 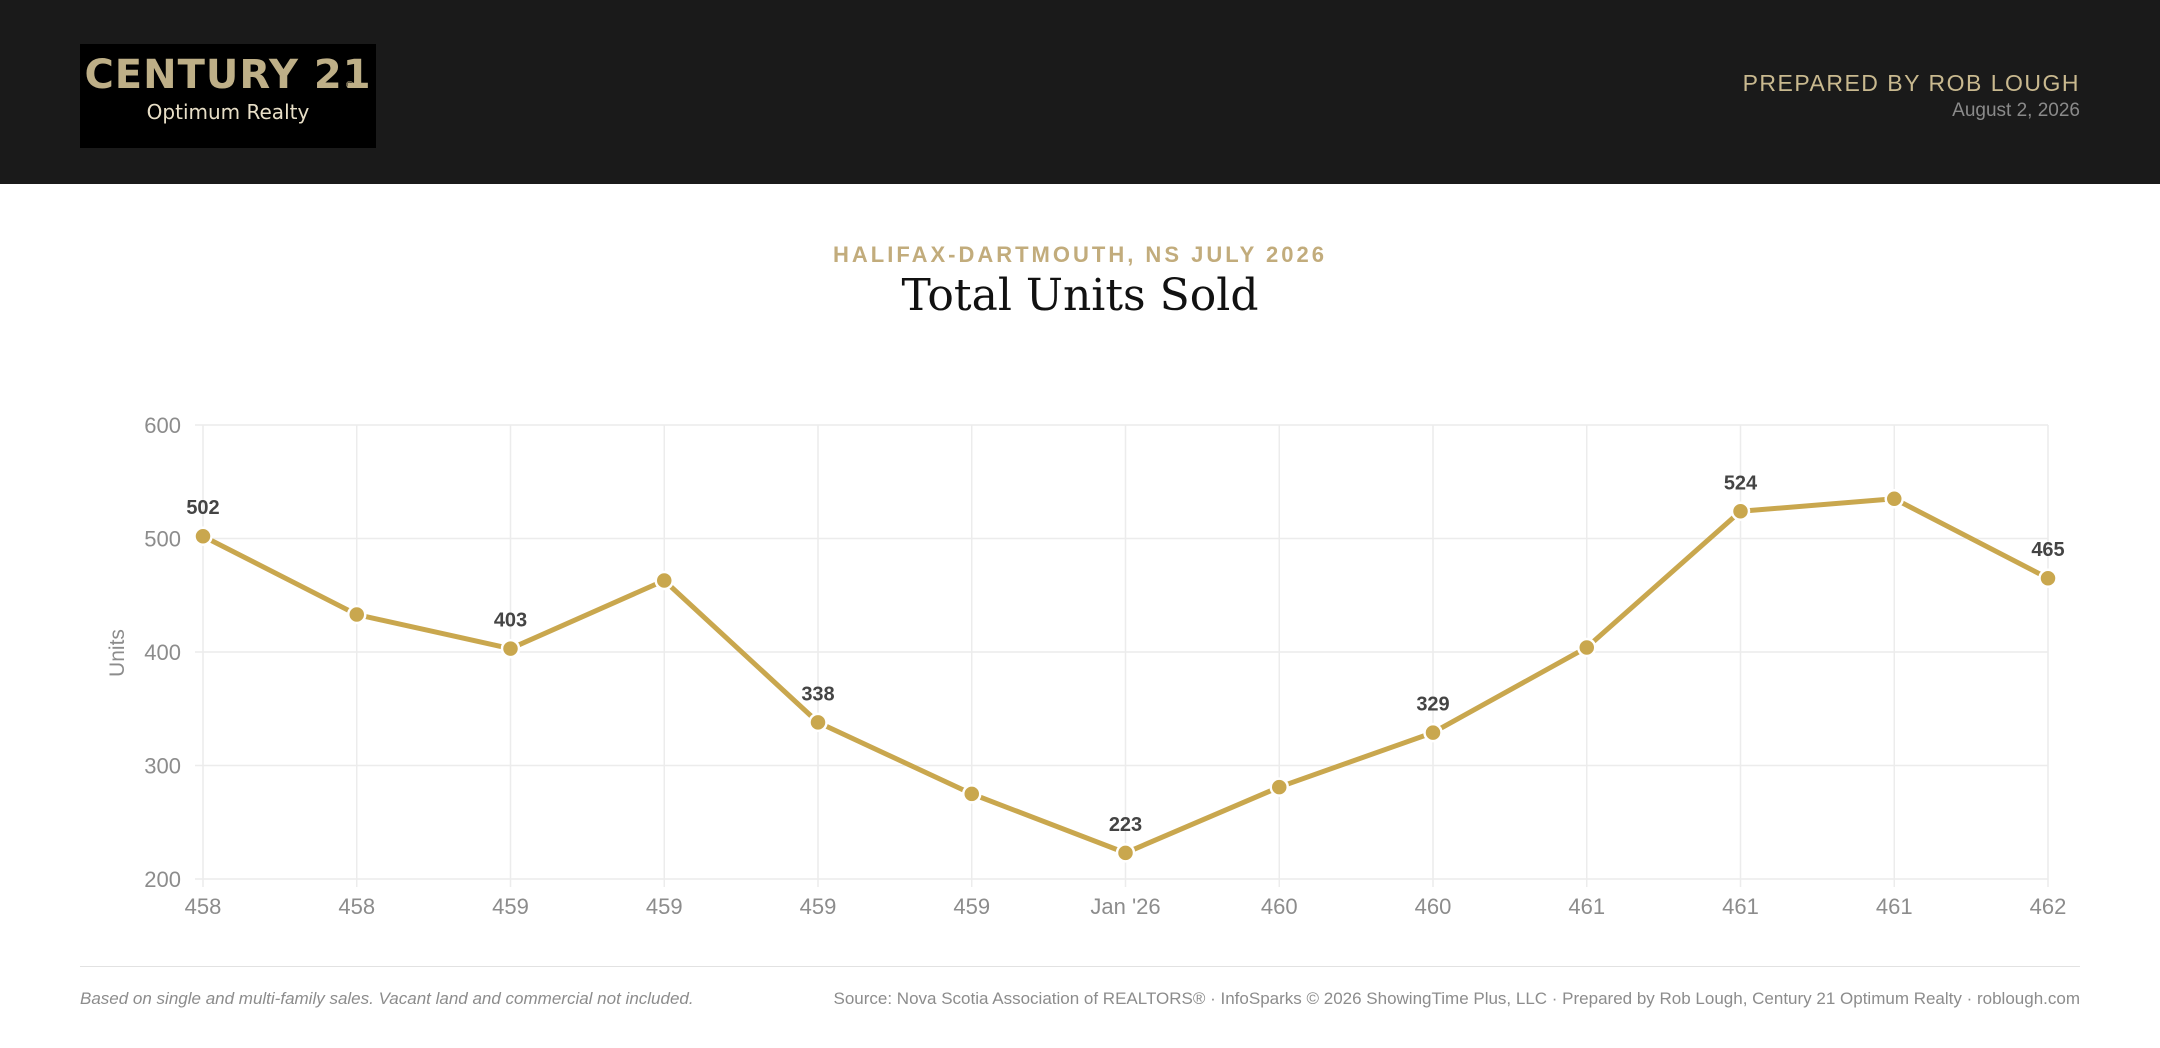 I want to click on logo-registered-mark: ®, so click(x=350, y=85).